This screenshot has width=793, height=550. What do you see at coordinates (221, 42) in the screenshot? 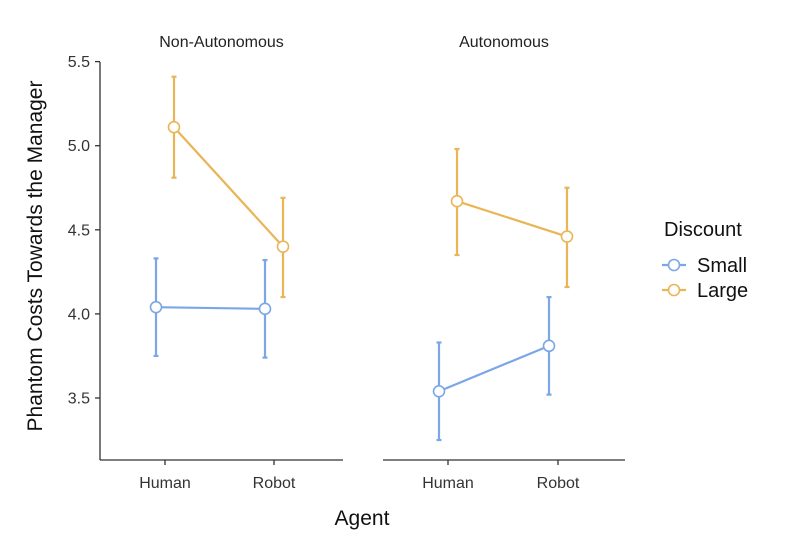
I see `facet-title: Non-Autonomous` at bounding box center [221, 42].